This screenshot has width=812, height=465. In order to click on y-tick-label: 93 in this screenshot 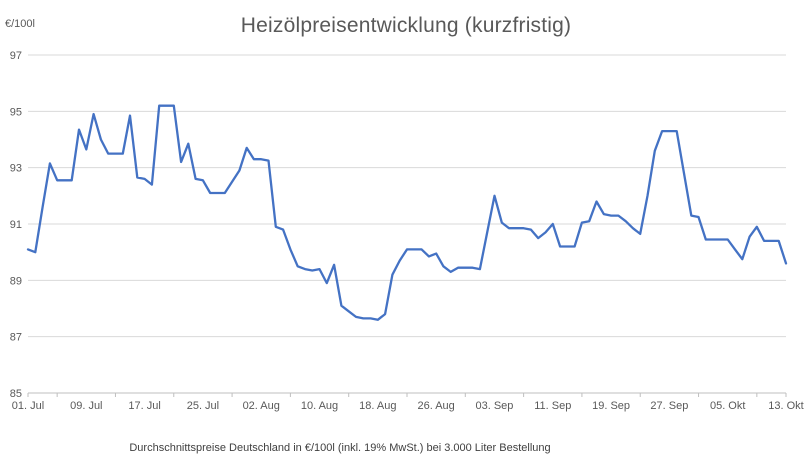, I will do `click(16, 169)`.